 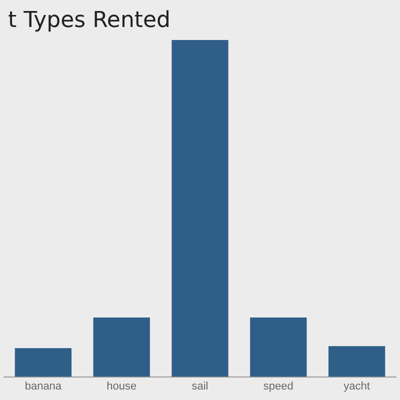 I want to click on chart-title: t Types Rented, so click(x=89, y=20).